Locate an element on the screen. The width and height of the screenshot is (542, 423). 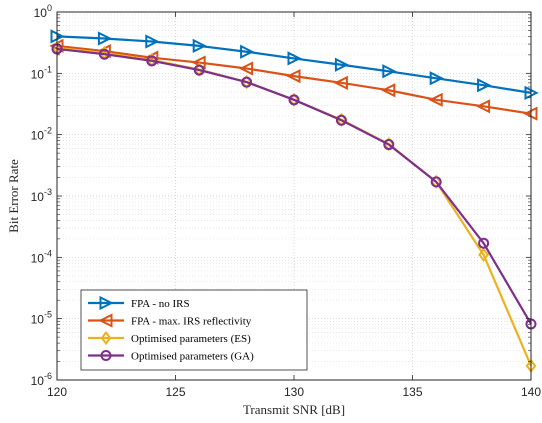
x-tick-label: 135 is located at coordinates (412, 392).